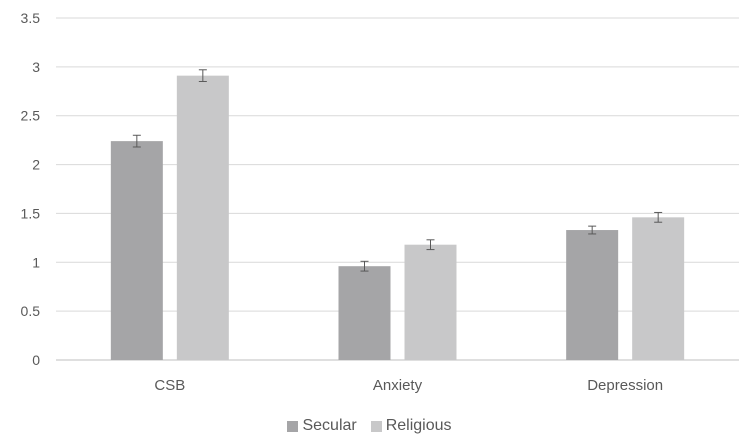 This screenshot has height=436, width=739. Describe the element at coordinates (376, 426) in the screenshot. I see `legend-swatch-religious` at that location.